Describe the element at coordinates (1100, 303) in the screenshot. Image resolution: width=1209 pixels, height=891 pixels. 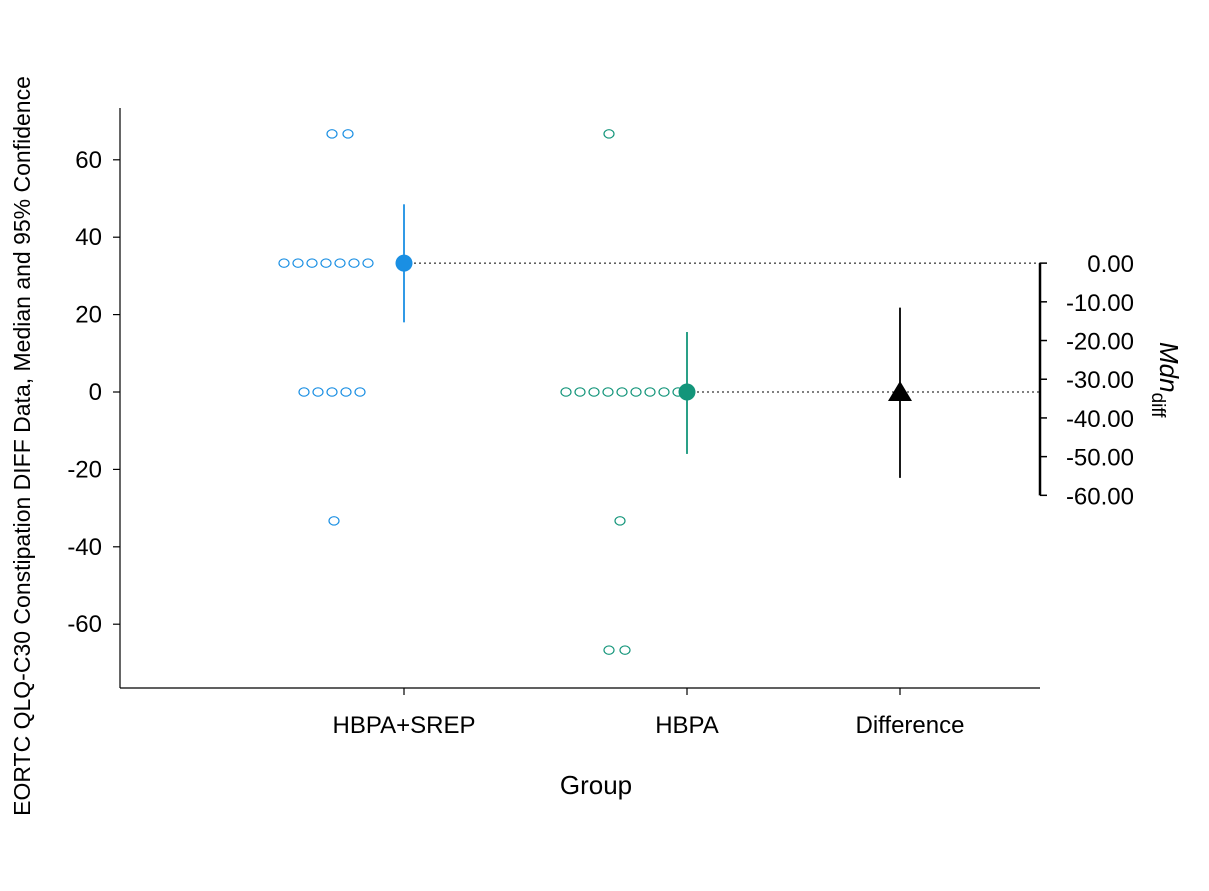
I see `secondary-tick-label: -10.00` at that location.